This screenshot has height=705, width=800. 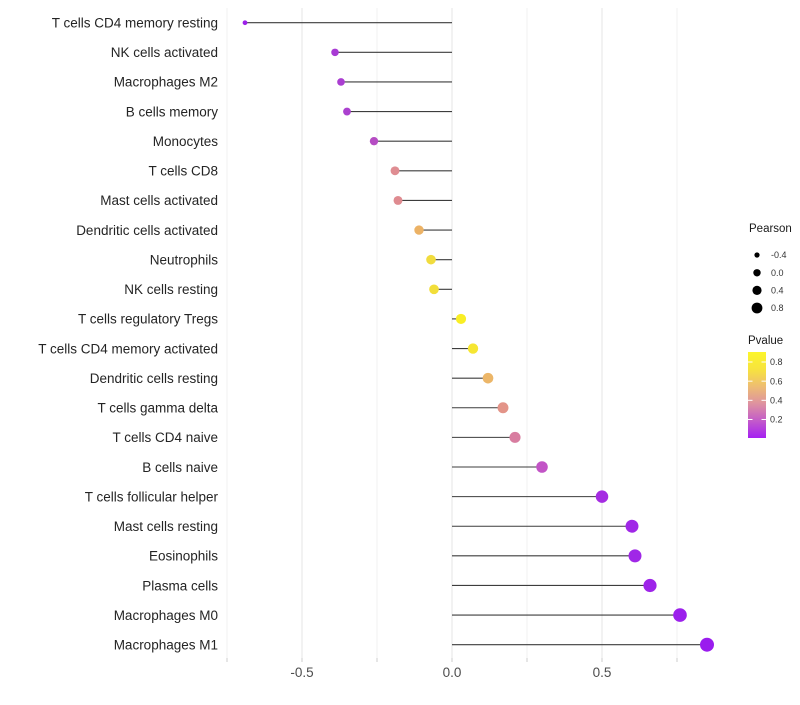 What do you see at coordinates (157, 408) in the screenshot?
I see `y-axis-label: T cells gamma delta` at bounding box center [157, 408].